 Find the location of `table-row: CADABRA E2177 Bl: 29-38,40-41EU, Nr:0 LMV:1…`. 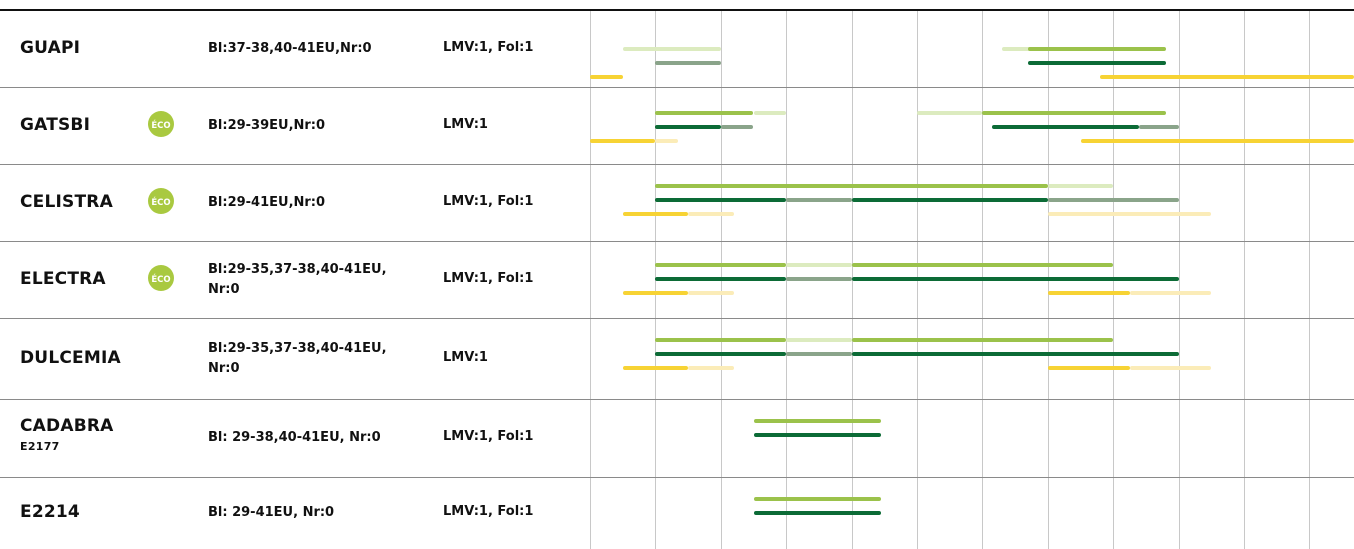

table-row: CADABRA E2177 Bl: 29-38,40-41EU, Nr:0 LMV:1… is located at coordinates (677, 438).